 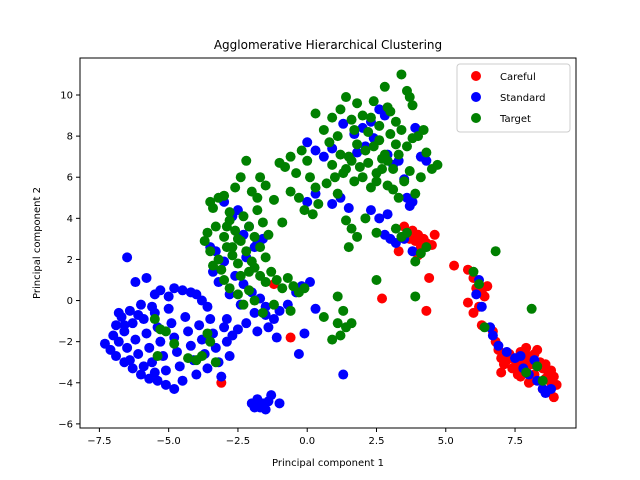 I want to click on x-tick-label: 7.5, so click(x=515, y=441).